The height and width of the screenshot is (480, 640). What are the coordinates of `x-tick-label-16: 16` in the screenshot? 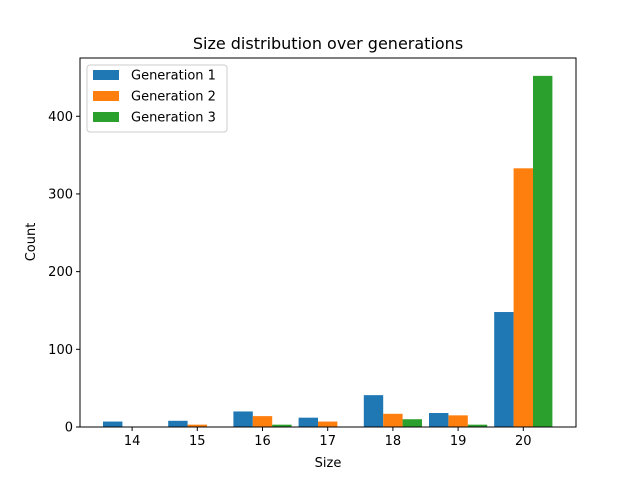 It's located at (262, 441).